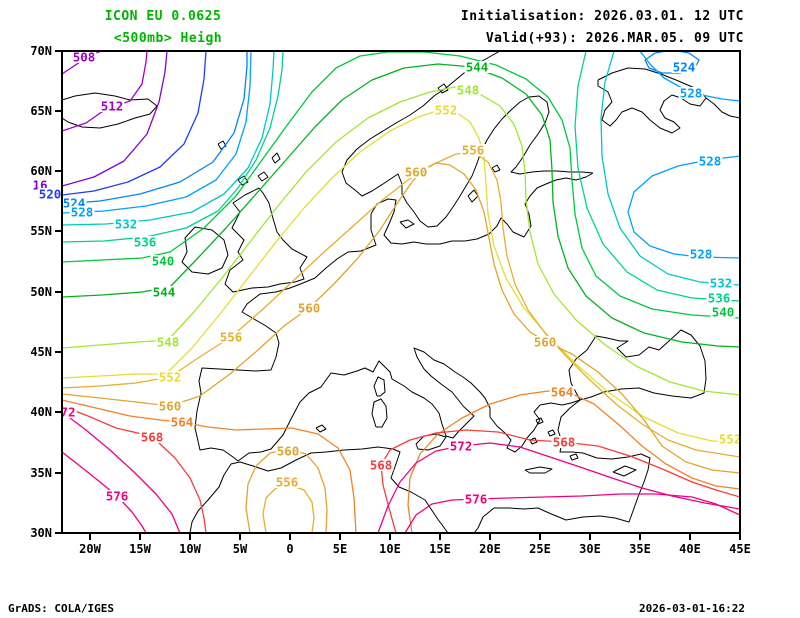  Describe the element at coordinates (61, 608) in the screenshot. I see `grads-credit: GrADS: COLA/IGES` at that location.